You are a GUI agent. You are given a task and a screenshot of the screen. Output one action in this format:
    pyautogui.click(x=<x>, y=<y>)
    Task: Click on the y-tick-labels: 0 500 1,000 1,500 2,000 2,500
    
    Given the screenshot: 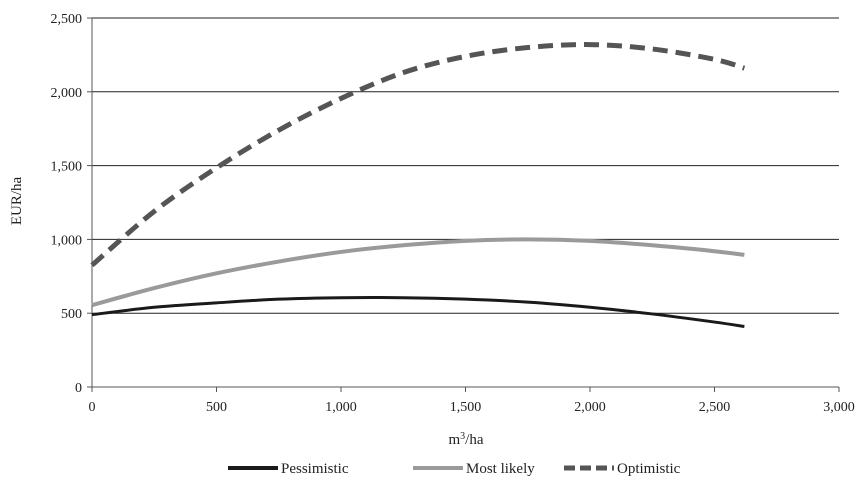 What is the action you would take?
    pyautogui.click(x=71, y=204)
    